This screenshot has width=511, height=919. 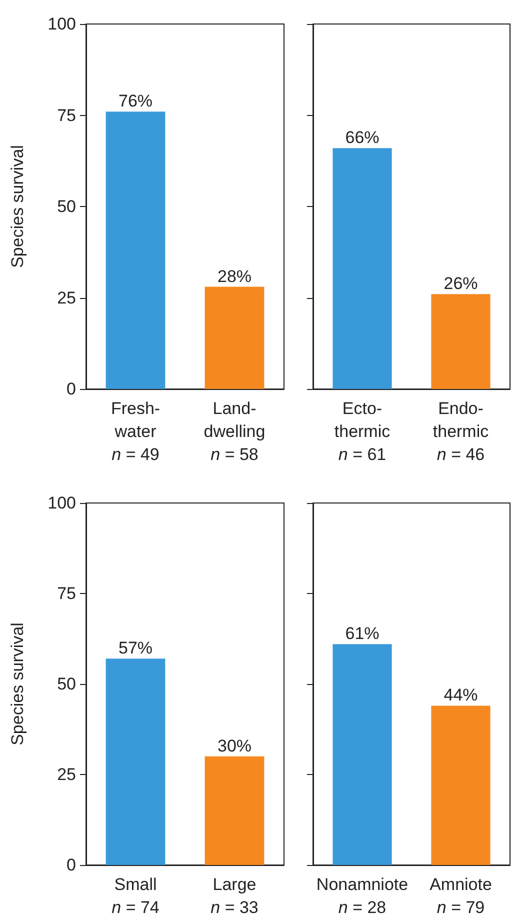 What do you see at coordinates (362, 634) in the screenshot?
I see `data-label: 61%` at bounding box center [362, 634].